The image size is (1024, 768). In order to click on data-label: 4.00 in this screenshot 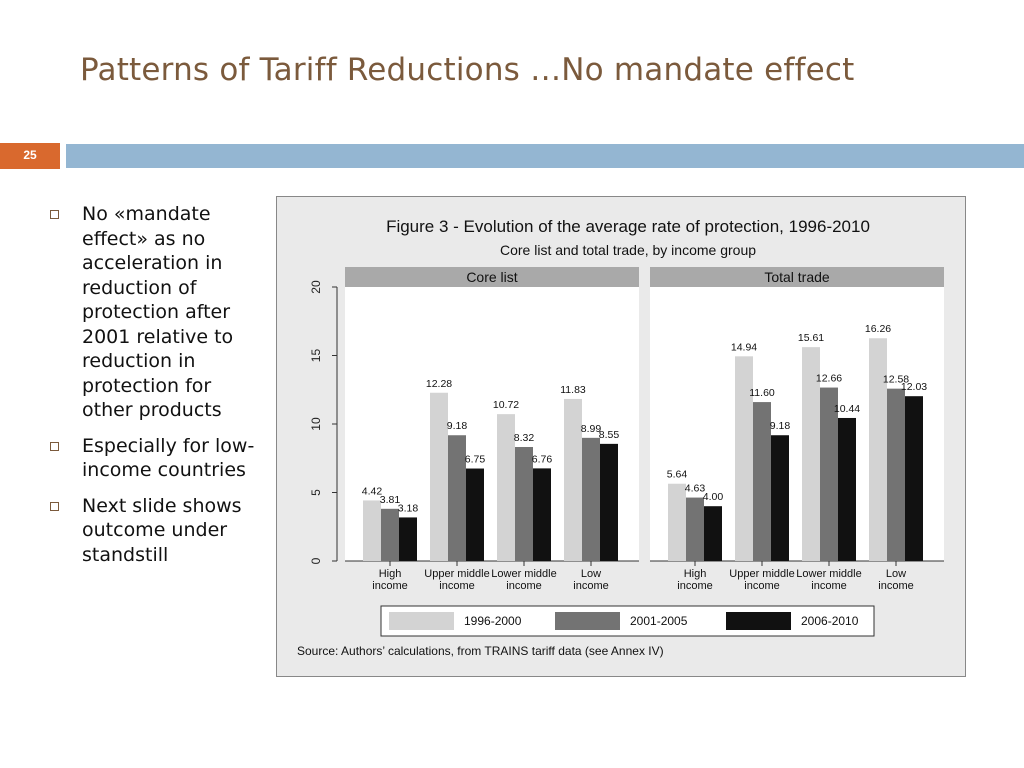, I will do `click(713, 497)`.